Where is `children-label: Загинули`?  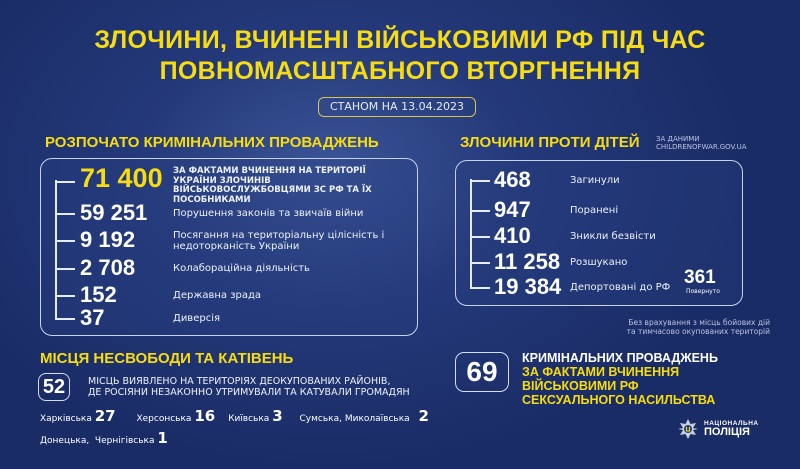 children-label: Загинули is located at coordinates (595, 180).